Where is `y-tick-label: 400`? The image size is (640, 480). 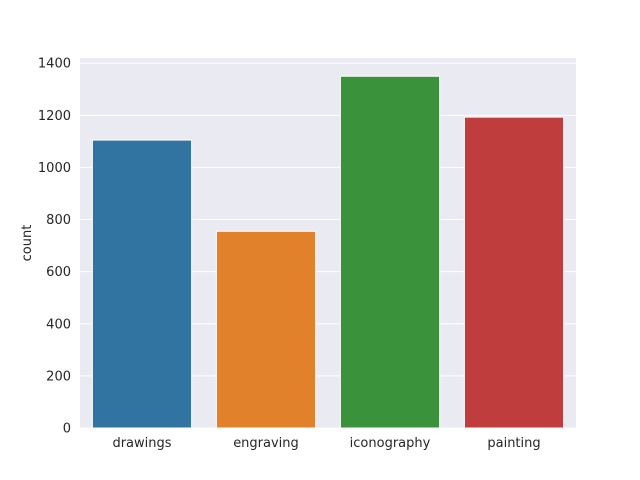 y-tick-label: 400 is located at coordinates (58, 324).